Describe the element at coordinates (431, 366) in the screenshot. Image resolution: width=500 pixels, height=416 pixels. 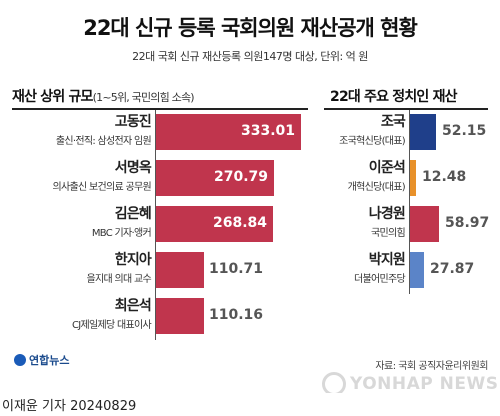
I see `source-note: 자료: 국회 공직자윤리위원회` at that location.